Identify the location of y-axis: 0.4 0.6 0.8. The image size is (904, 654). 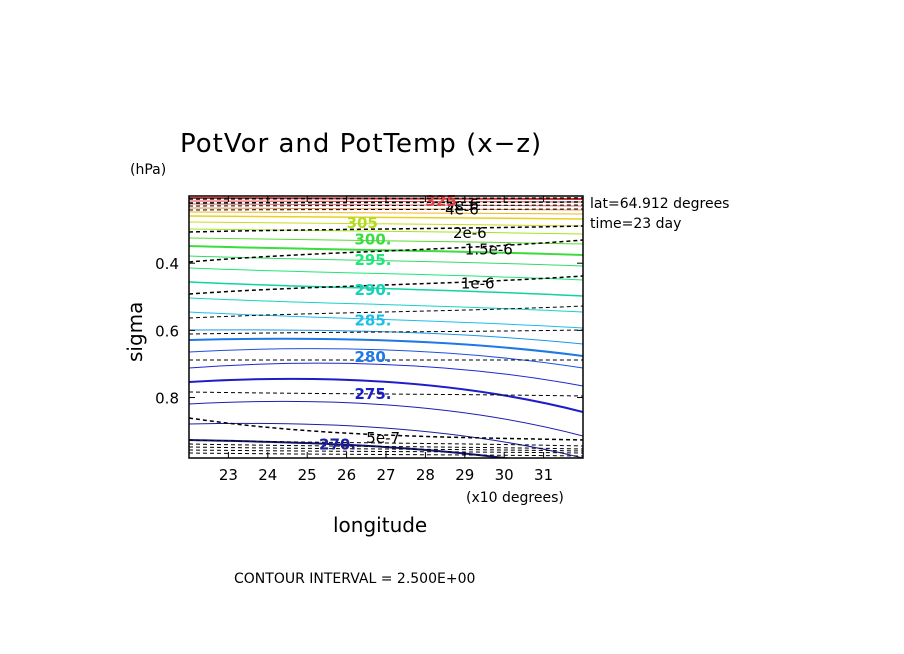
(369, 331).